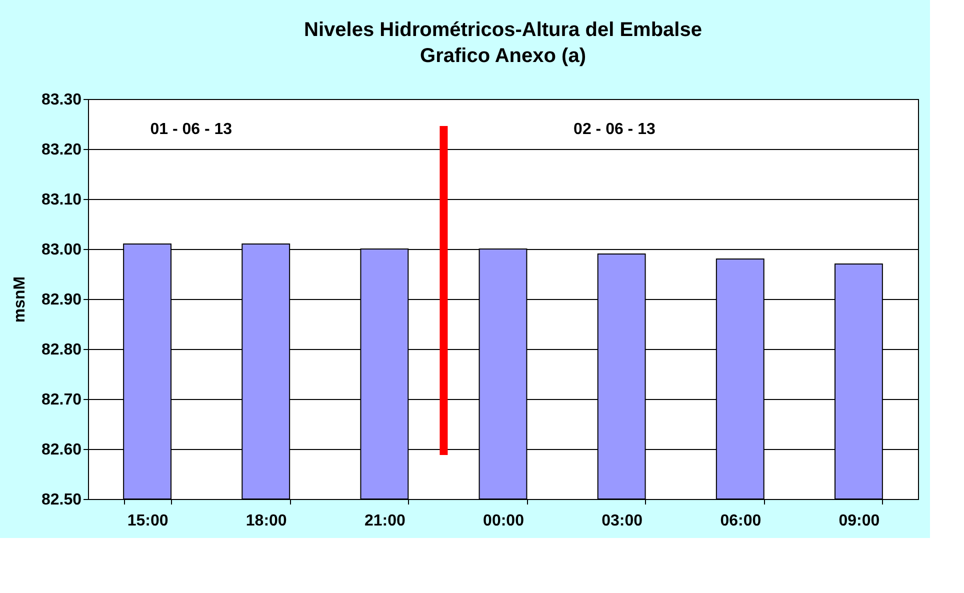  Describe the element at coordinates (19, 299) in the screenshot. I see `y-axis-title: msnM` at that location.